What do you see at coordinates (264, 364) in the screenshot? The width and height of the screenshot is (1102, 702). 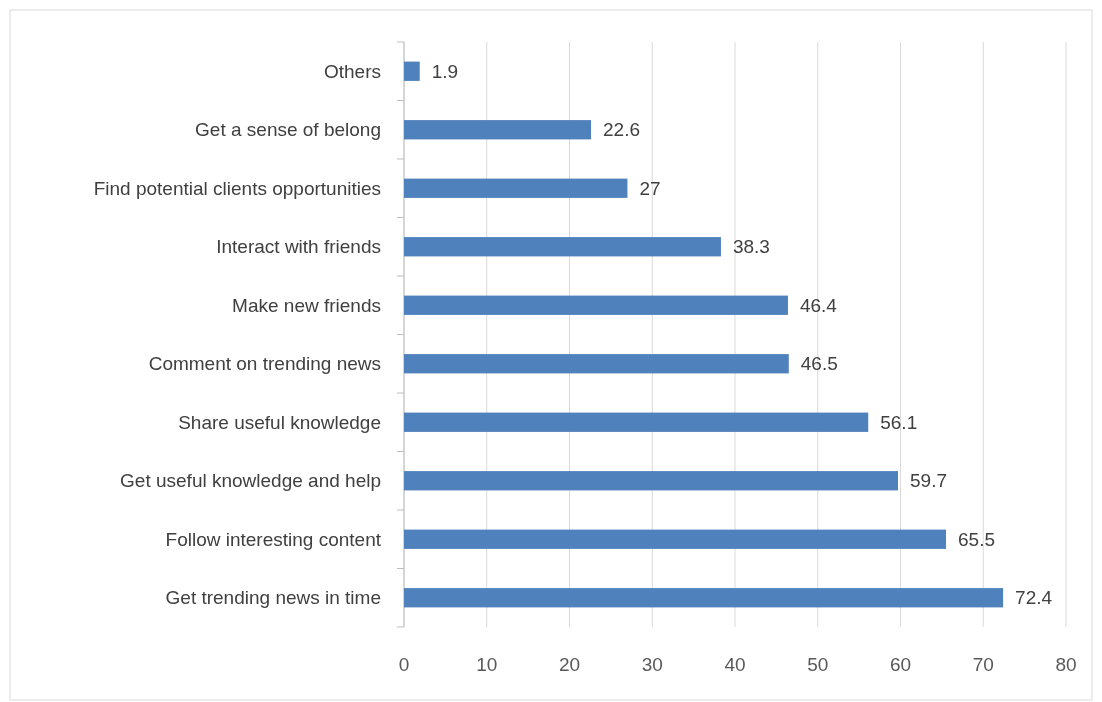 I see `y-tick-label: Comment on trending news` at bounding box center [264, 364].